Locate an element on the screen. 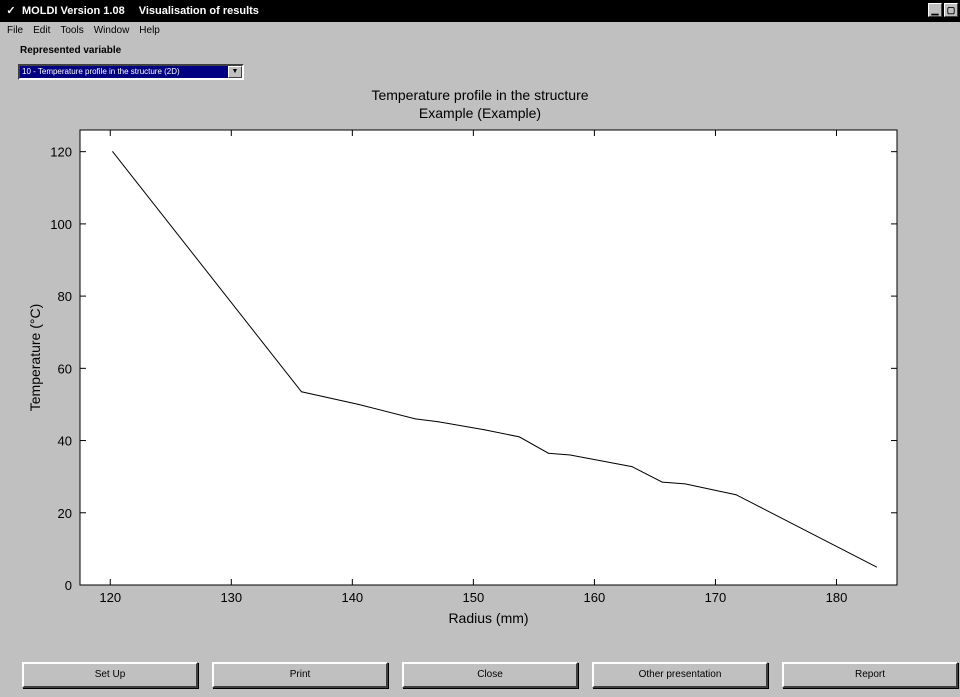 This screenshot has width=960, height=697. chart-title: Temperature profile in the structure is located at coordinates (480, 95).